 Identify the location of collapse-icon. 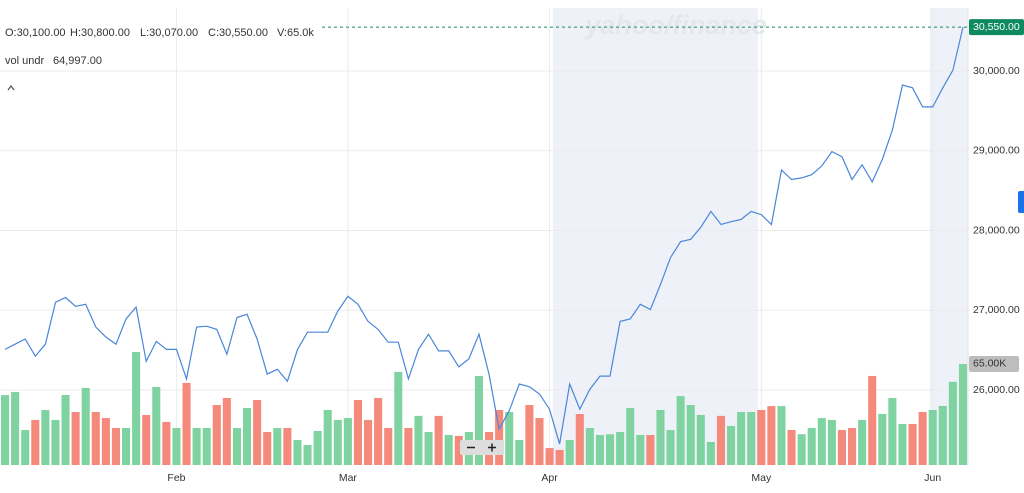
(11, 88).